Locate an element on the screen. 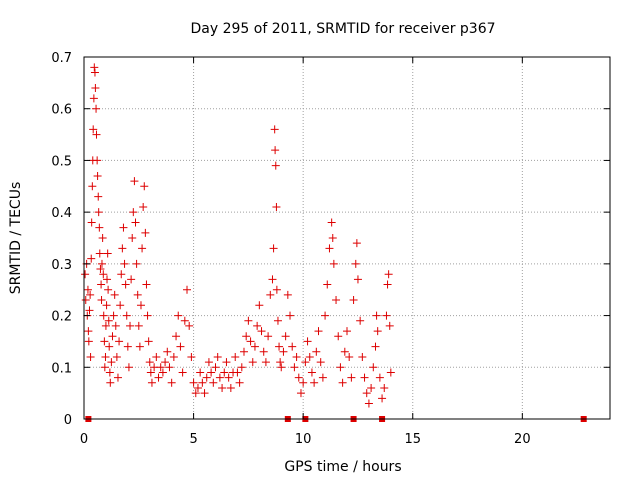  y-tick-label: 0.1 is located at coordinates (61, 368).